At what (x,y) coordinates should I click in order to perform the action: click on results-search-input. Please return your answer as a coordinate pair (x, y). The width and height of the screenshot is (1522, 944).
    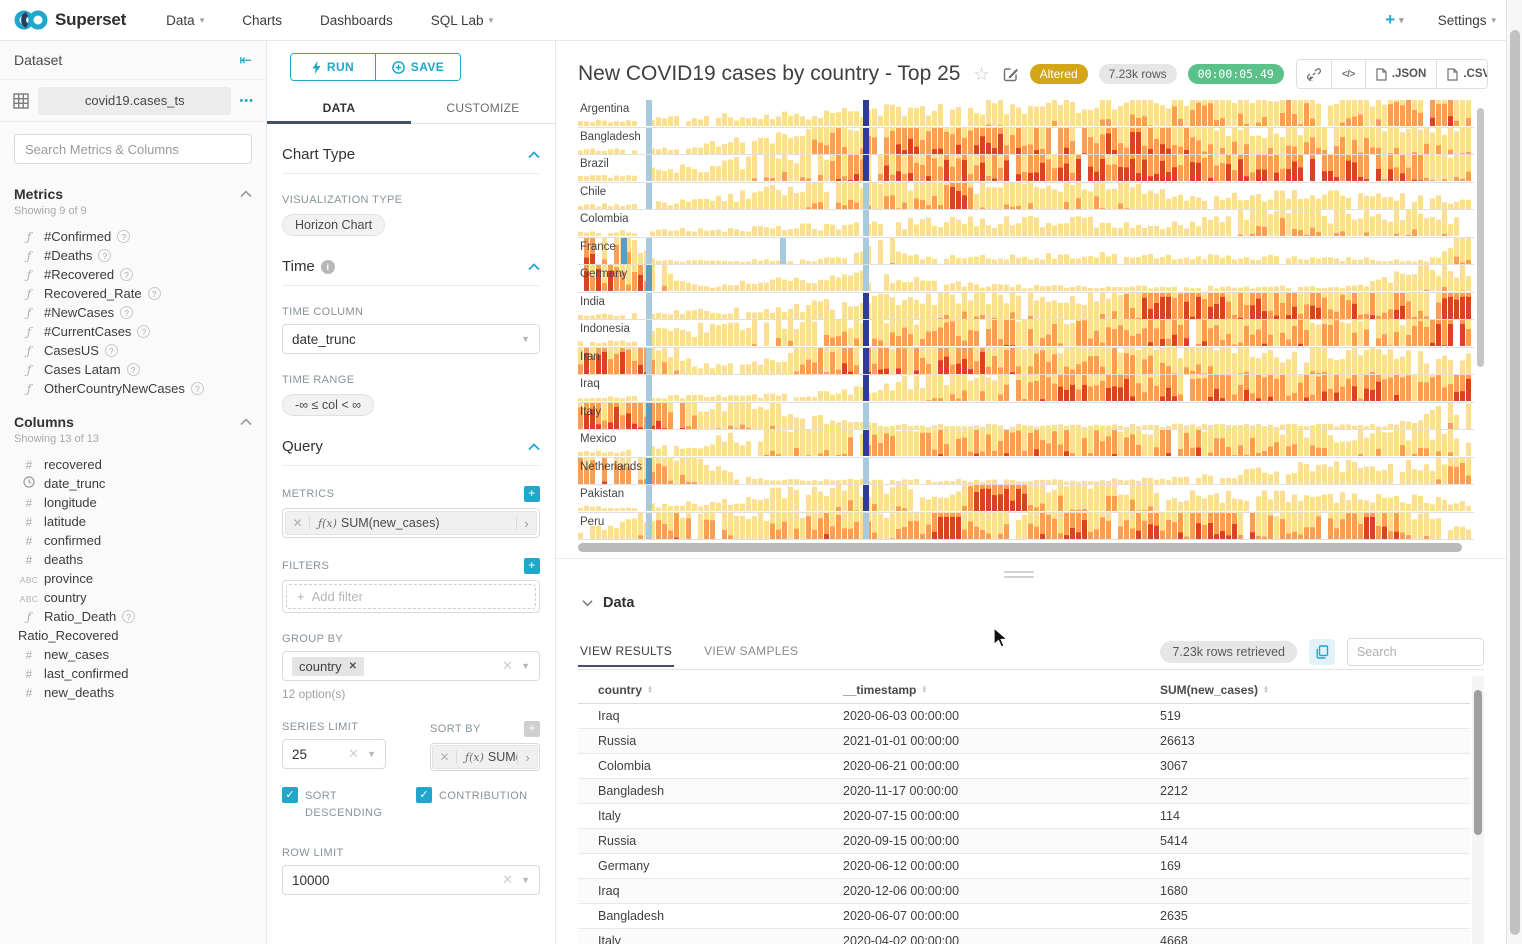
    Looking at the image, I should click on (1415, 652).